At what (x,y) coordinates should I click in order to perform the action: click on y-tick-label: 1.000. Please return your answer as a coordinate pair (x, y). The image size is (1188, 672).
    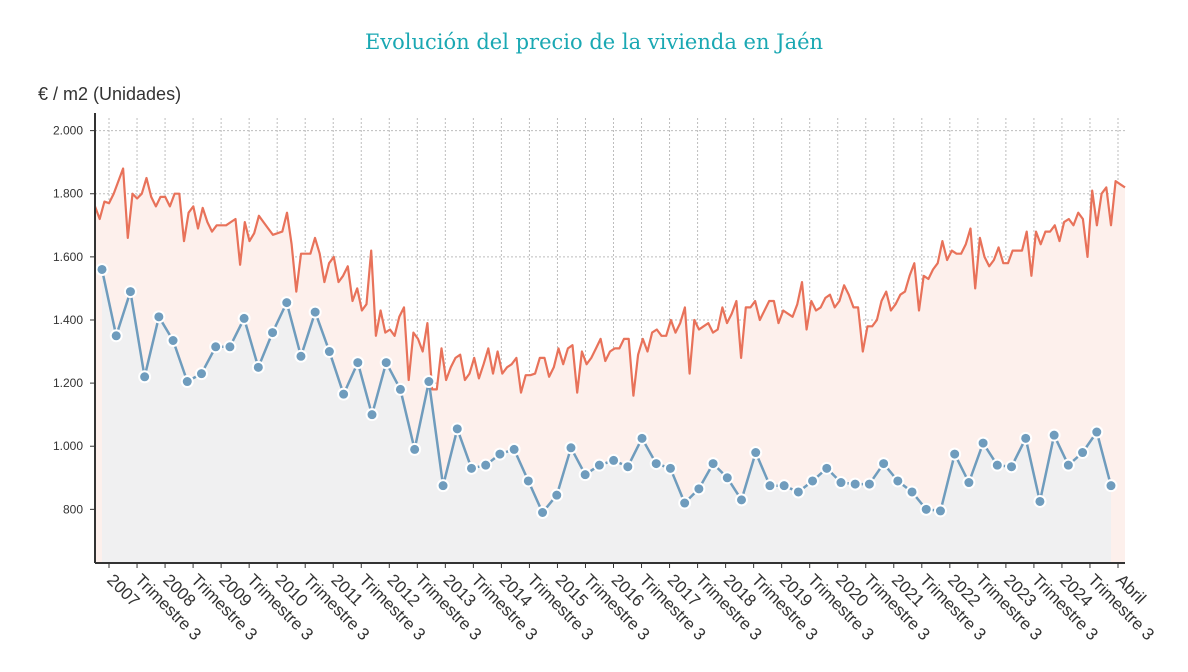
    Looking at the image, I should click on (68, 446).